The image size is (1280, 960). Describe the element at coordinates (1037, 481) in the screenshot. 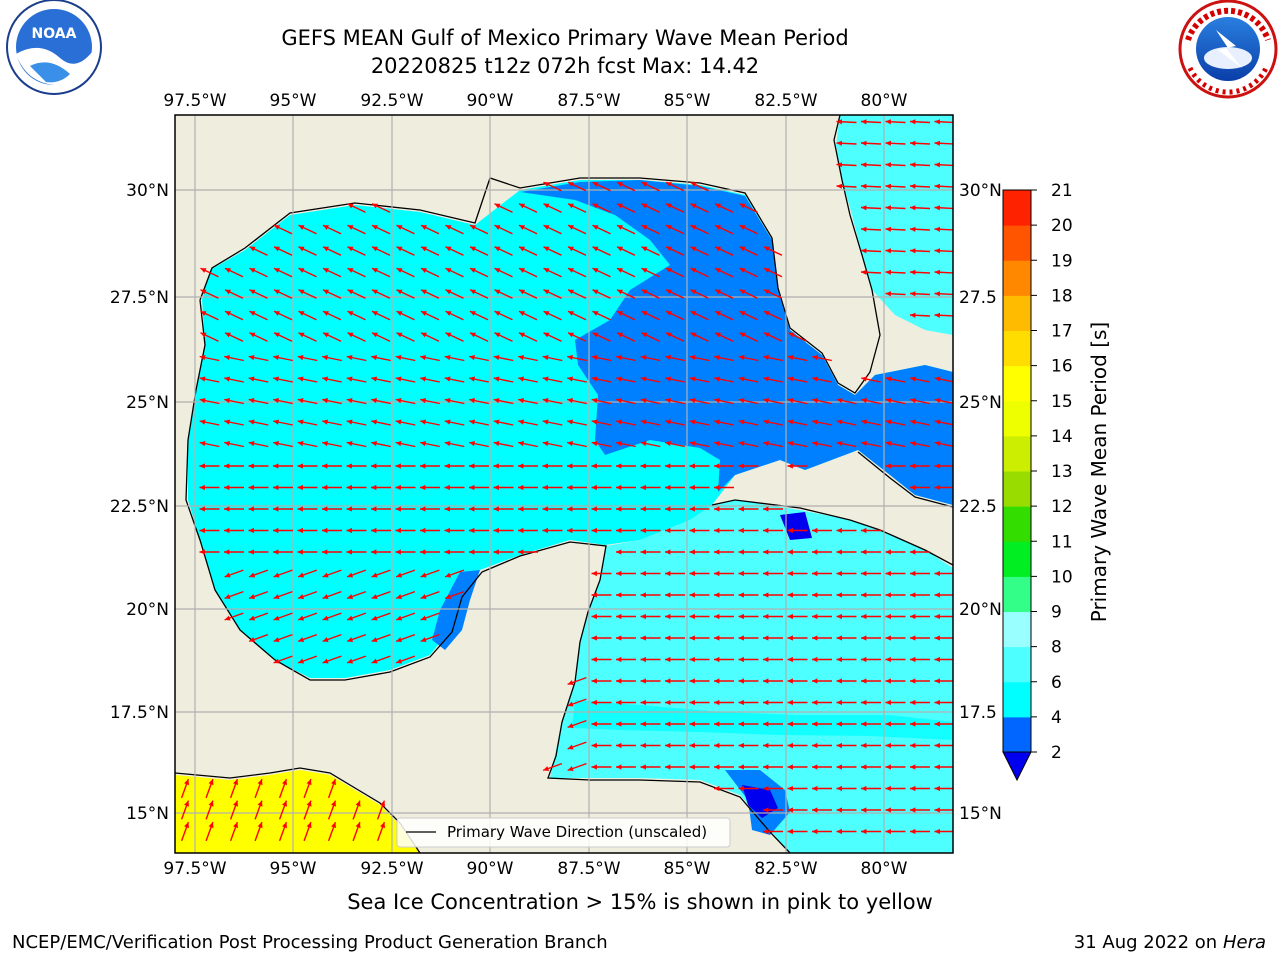

I see `colorbar: 2 4 6 8 9 10 11 12 13 14 15 16 17 18 19 20 21` at that location.